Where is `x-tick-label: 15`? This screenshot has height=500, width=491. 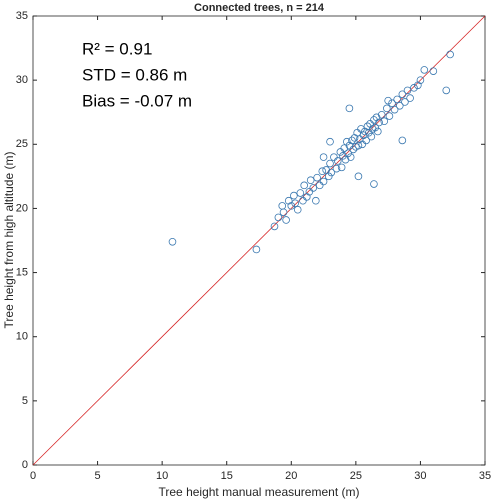 x-tick-label: 15 is located at coordinates (227, 476).